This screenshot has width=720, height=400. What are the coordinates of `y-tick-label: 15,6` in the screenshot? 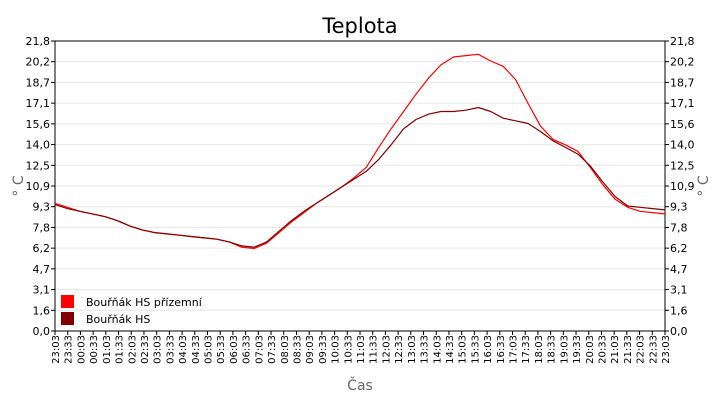 It's located at (38, 124).